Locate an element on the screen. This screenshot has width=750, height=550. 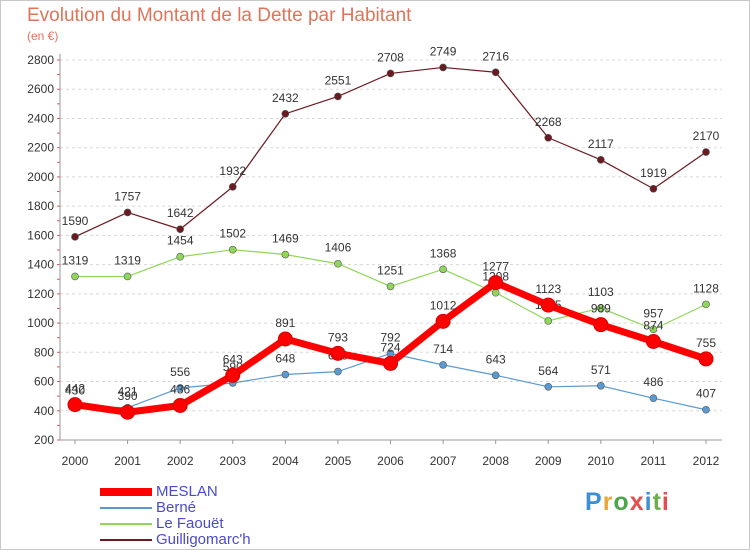
x-tick-label: 2009 is located at coordinates (548, 461).